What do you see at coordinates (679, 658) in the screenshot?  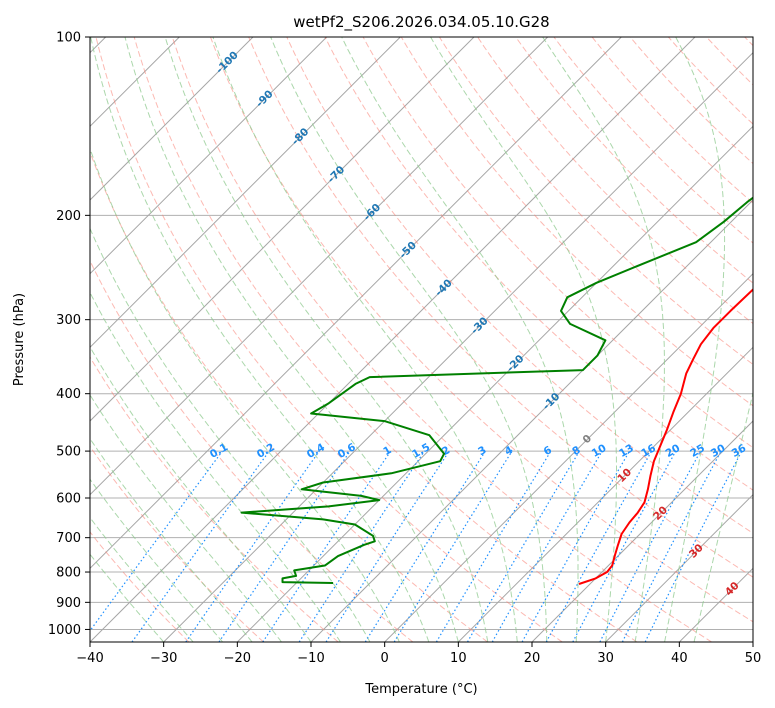 I see `x-tick-label: 40` at bounding box center [679, 658].